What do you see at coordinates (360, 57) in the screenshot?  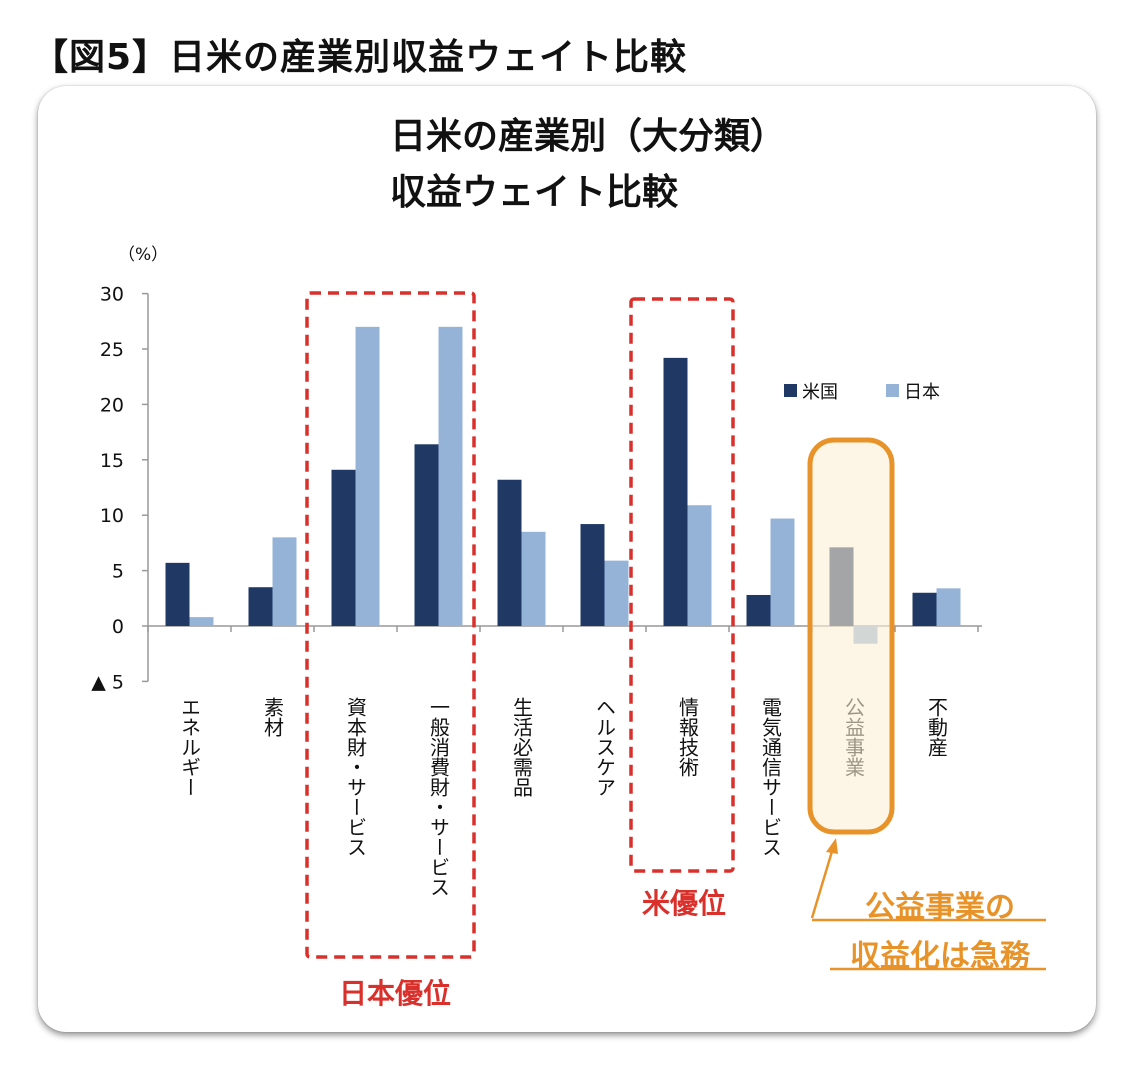 I see `figure-heading: 【図5】日米の産業別収益ウェイト比較` at bounding box center [360, 57].